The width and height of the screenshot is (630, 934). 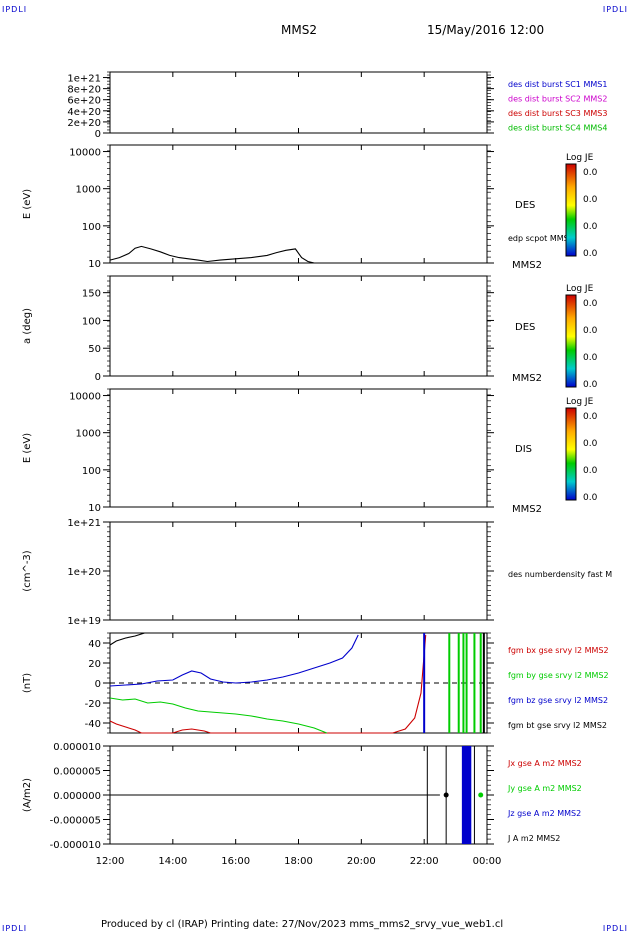 What do you see at coordinates (77, 796) in the screenshot?
I see `y-tick-label: 0.000000` at bounding box center [77, 796].